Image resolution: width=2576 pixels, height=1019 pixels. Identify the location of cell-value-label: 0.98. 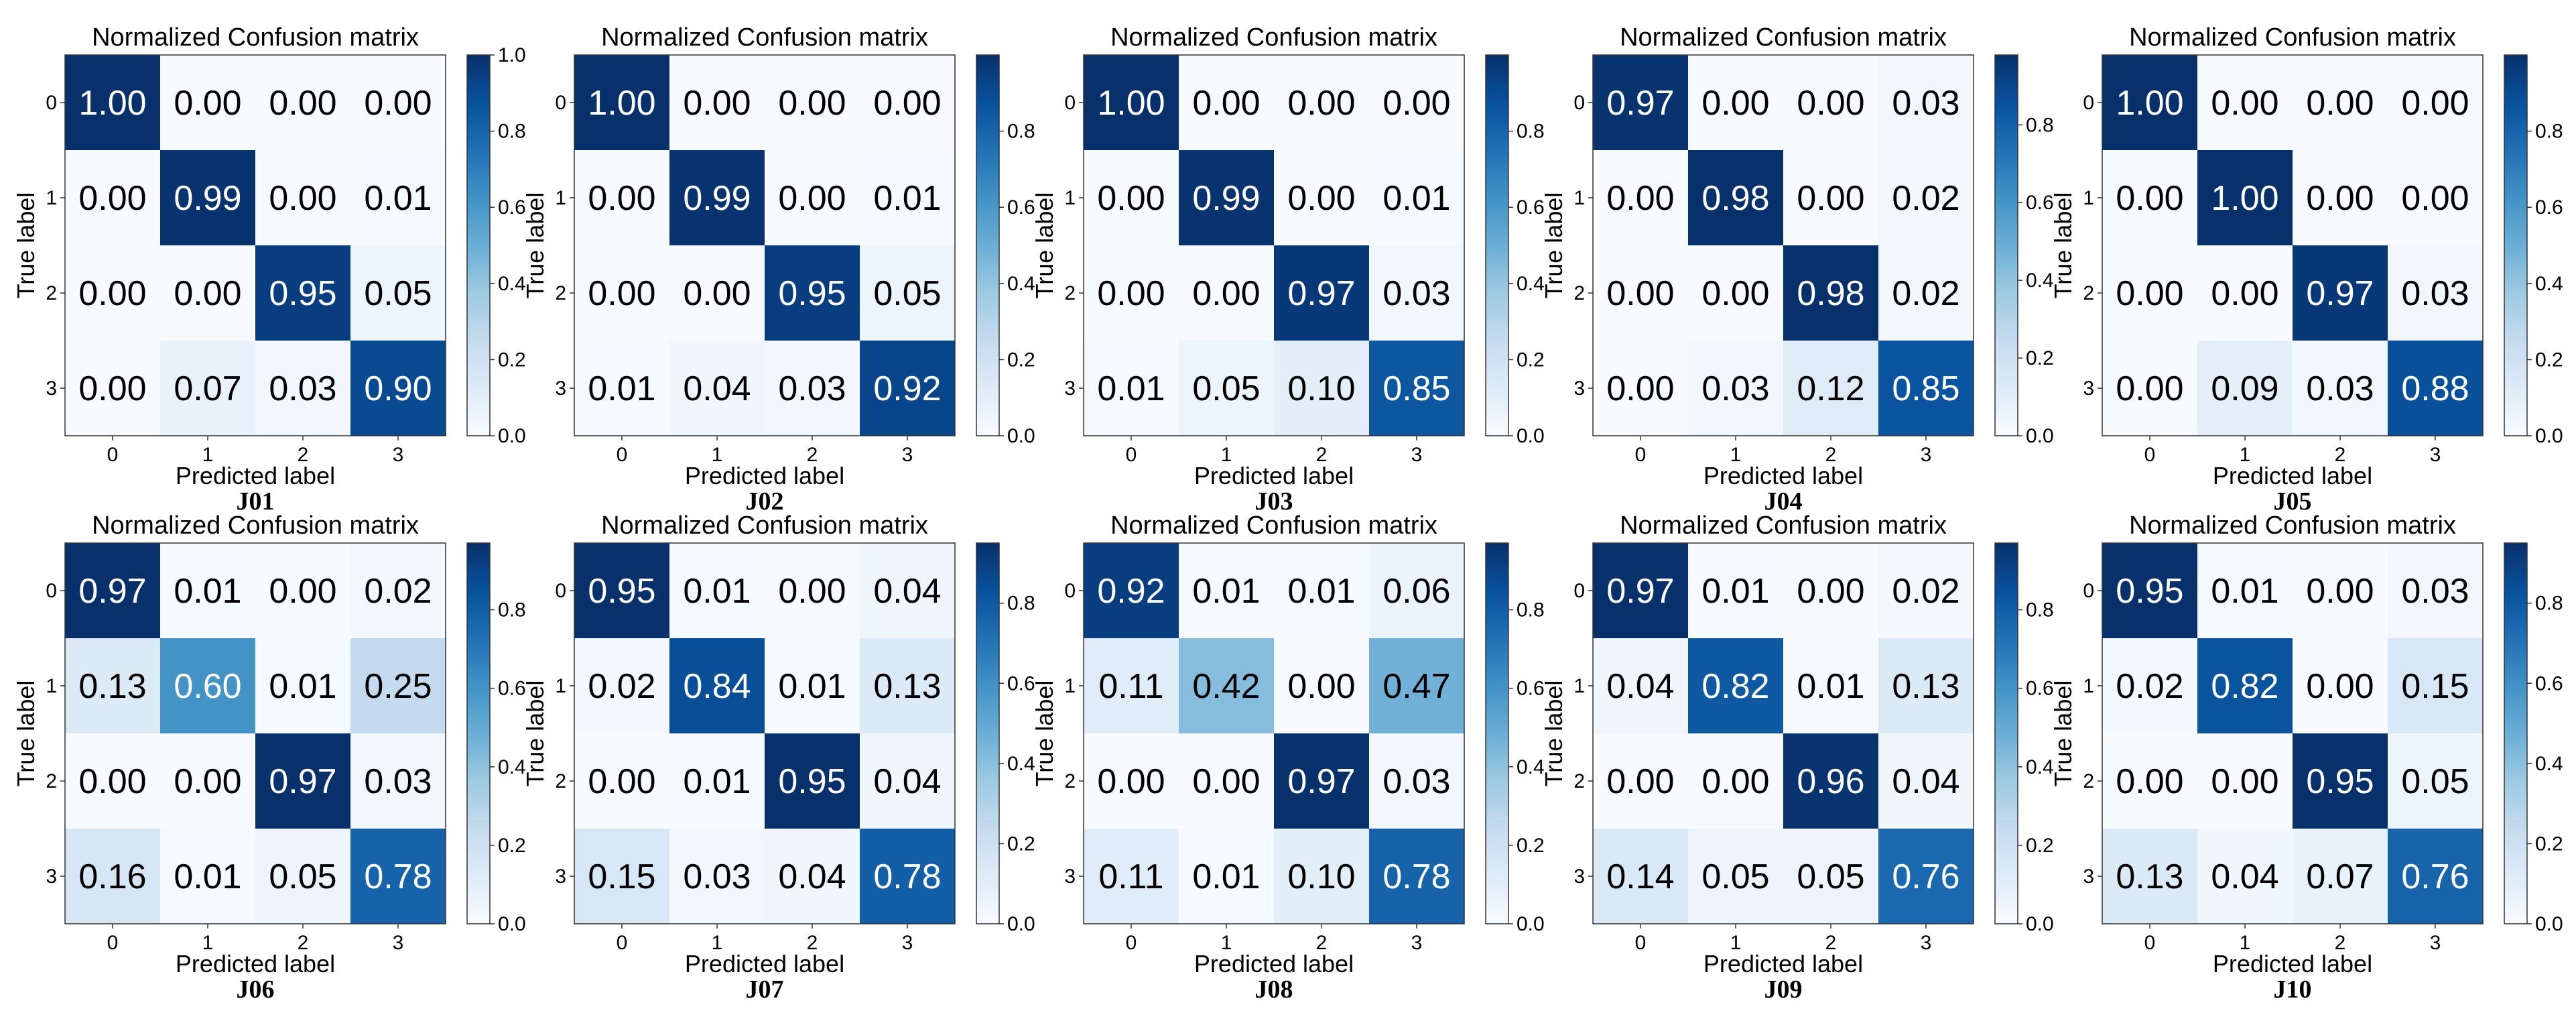
(1735, 198).